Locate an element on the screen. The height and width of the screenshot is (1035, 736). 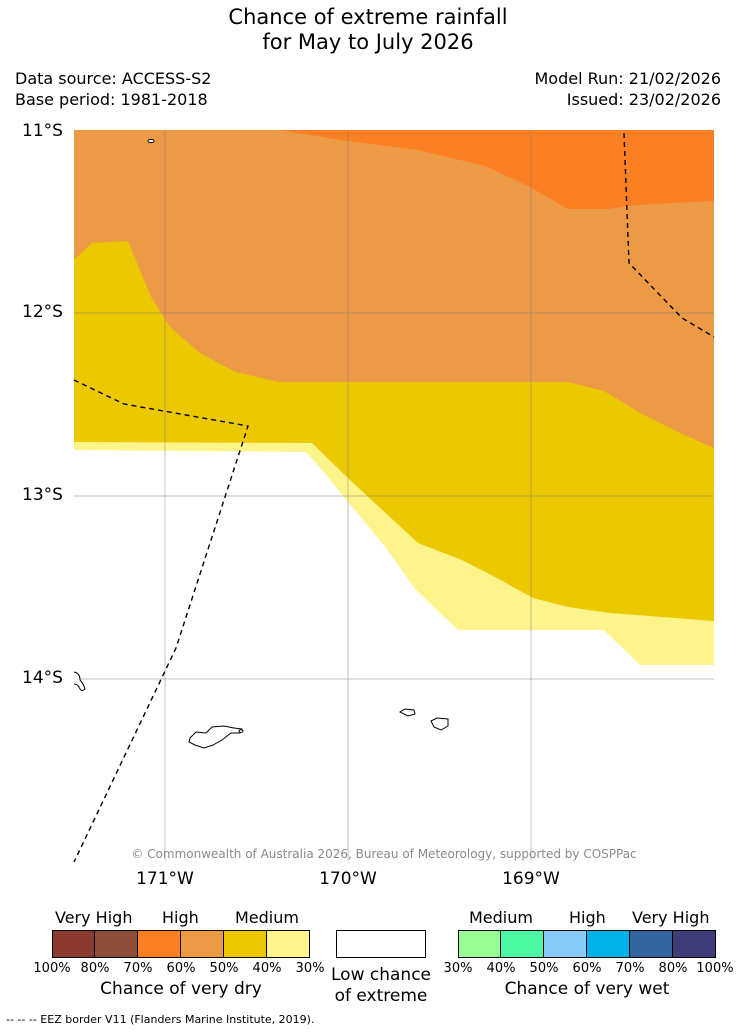
legend-wet-tick: 50% is located at coordinates (544, 968).